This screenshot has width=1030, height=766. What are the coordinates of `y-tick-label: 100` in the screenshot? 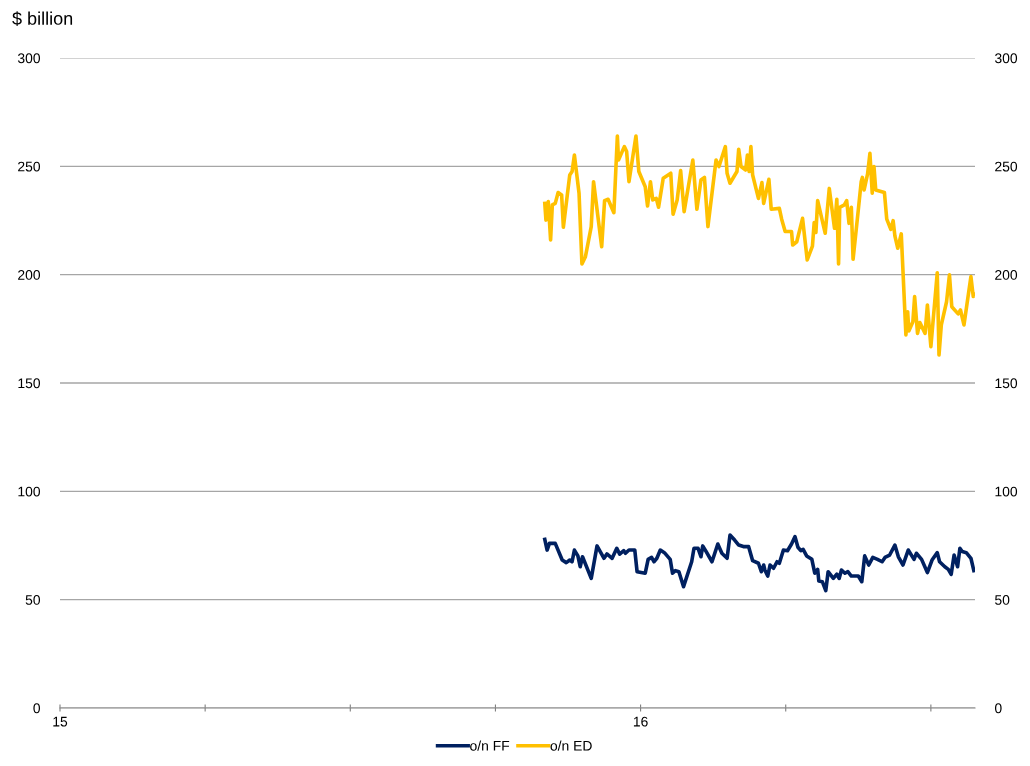 It's located at (29, 491).